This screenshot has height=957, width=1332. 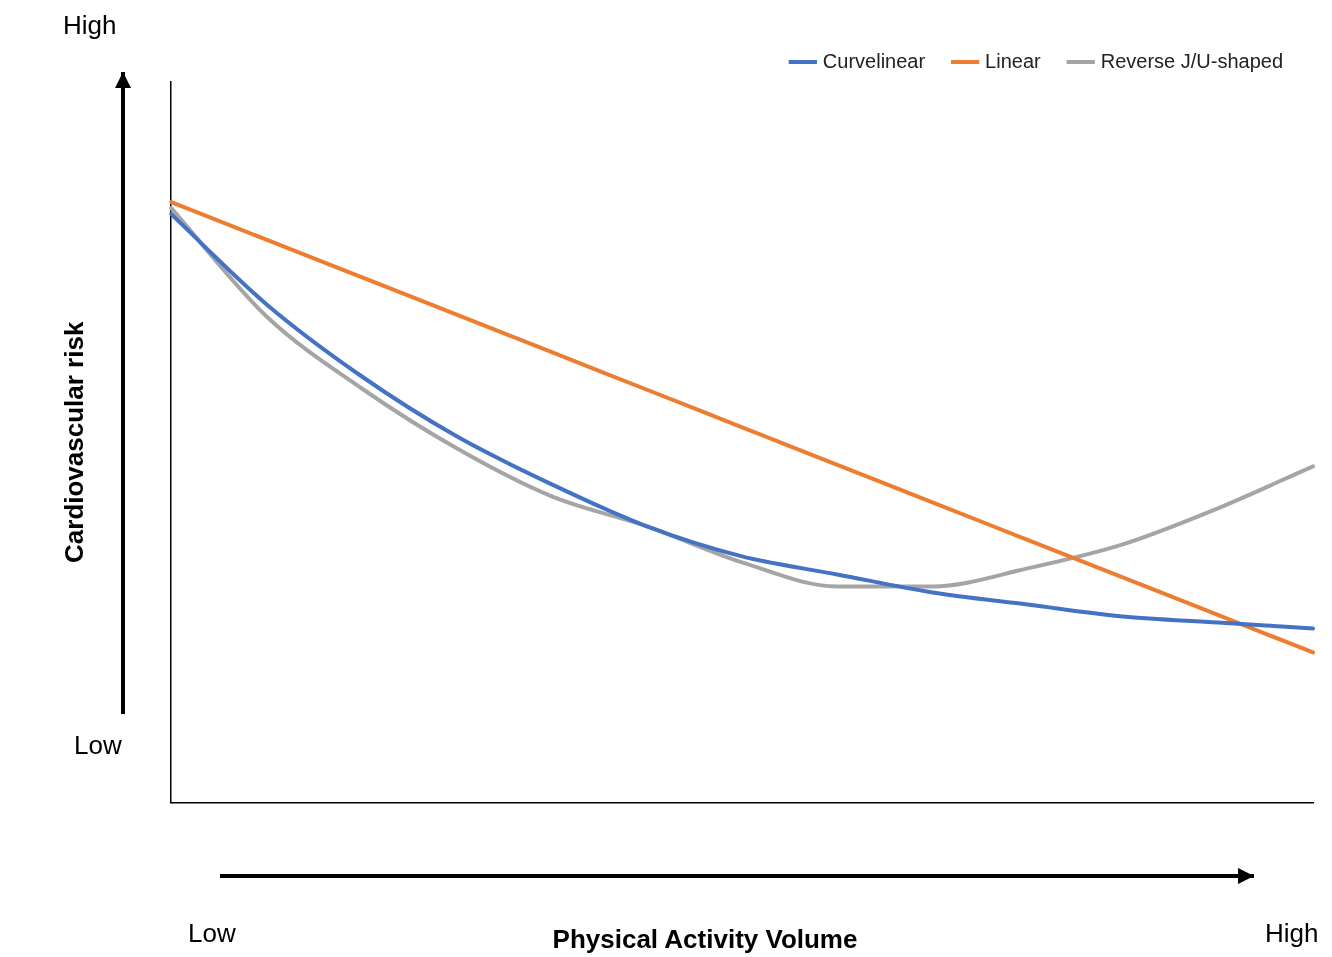 I want to click on x-axis-title: Physical Activity Volume, so click(x=705, y=939).